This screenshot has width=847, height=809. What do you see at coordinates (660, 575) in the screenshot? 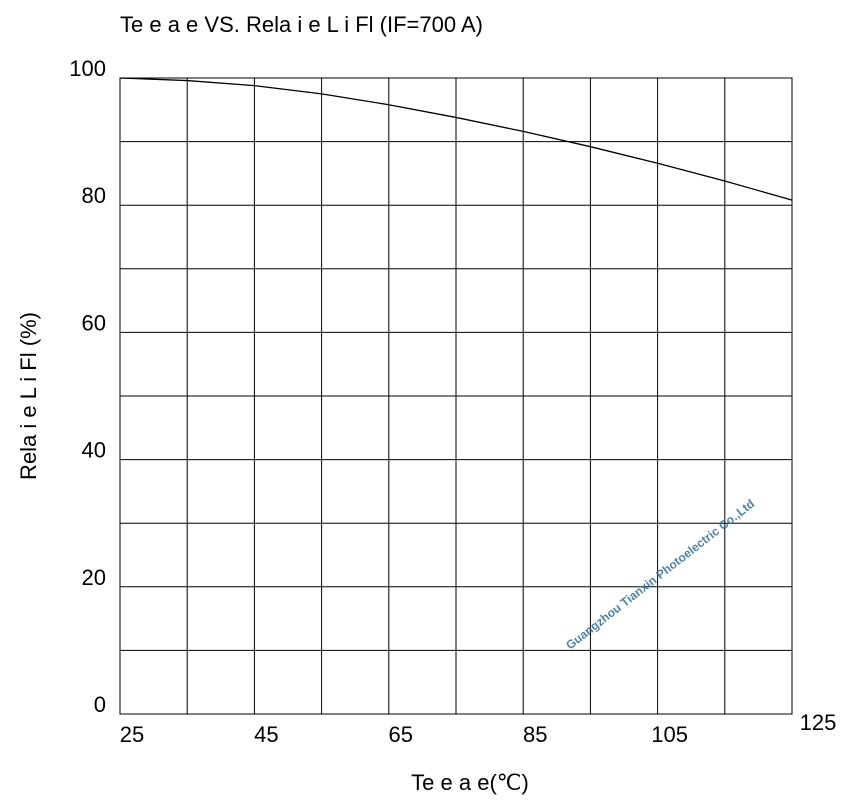
I see `watermark-text: Guangzhou Tianxin Photoelectric Co.,Ltd` at bounding box center [660, 575].